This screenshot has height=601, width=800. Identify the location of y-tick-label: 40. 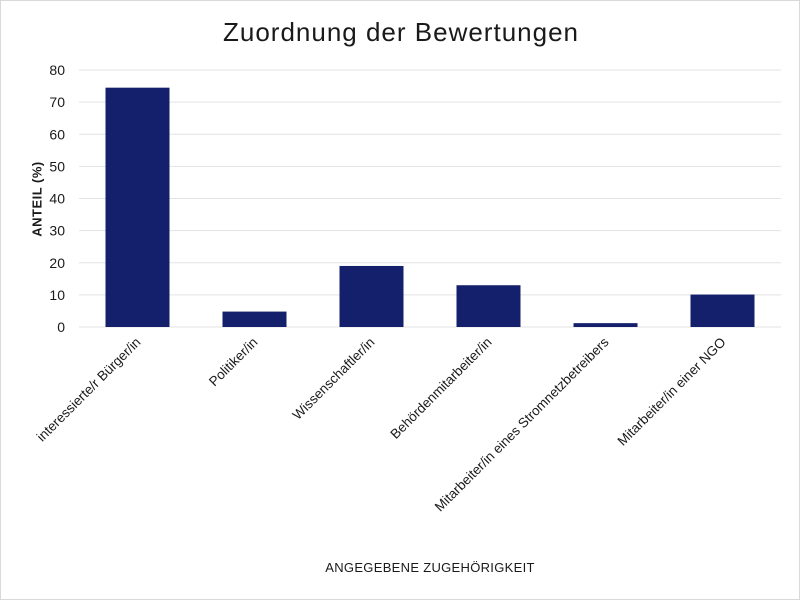
(57, 199).